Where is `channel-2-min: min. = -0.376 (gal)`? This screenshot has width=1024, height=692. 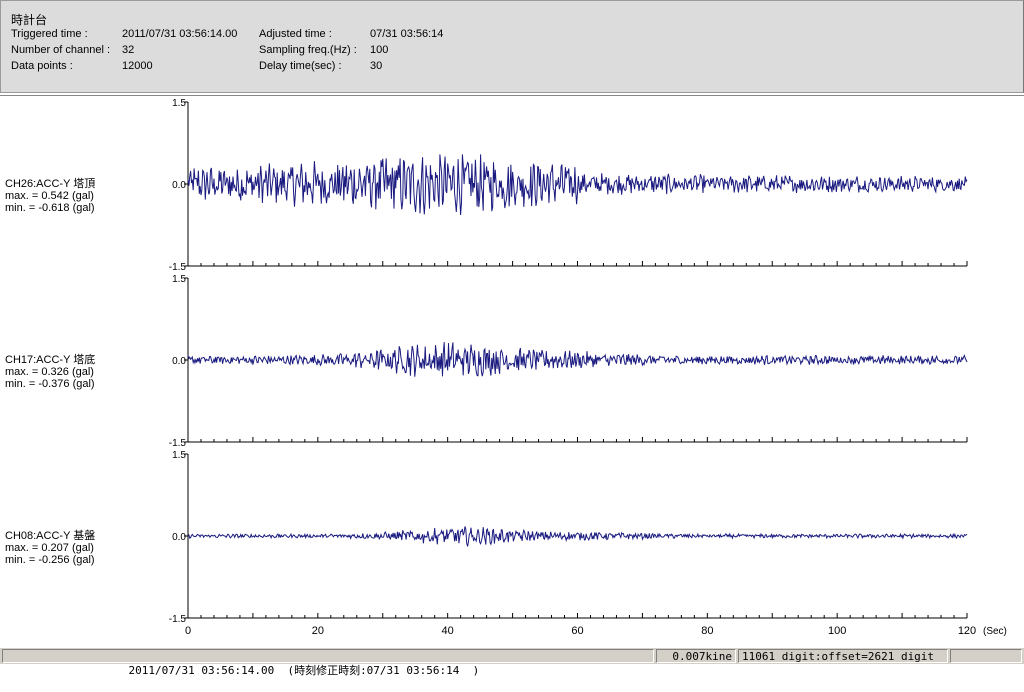
channel-2-min: min. = -0.376 (gal) is located at coordinates (50, 384).